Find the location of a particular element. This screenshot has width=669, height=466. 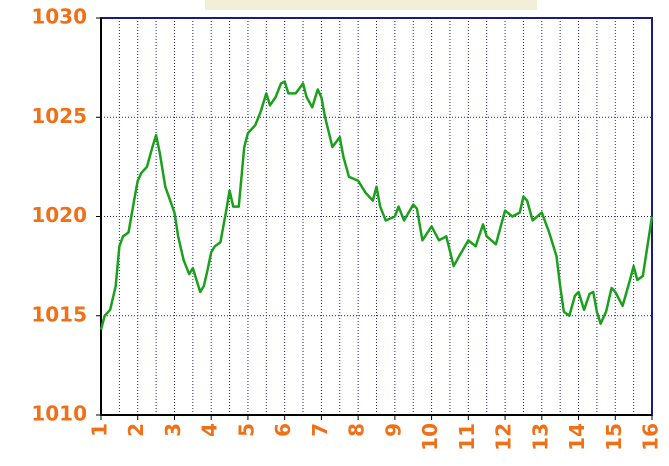

x-tick-label: 4 is located at coordinates (210, 430).